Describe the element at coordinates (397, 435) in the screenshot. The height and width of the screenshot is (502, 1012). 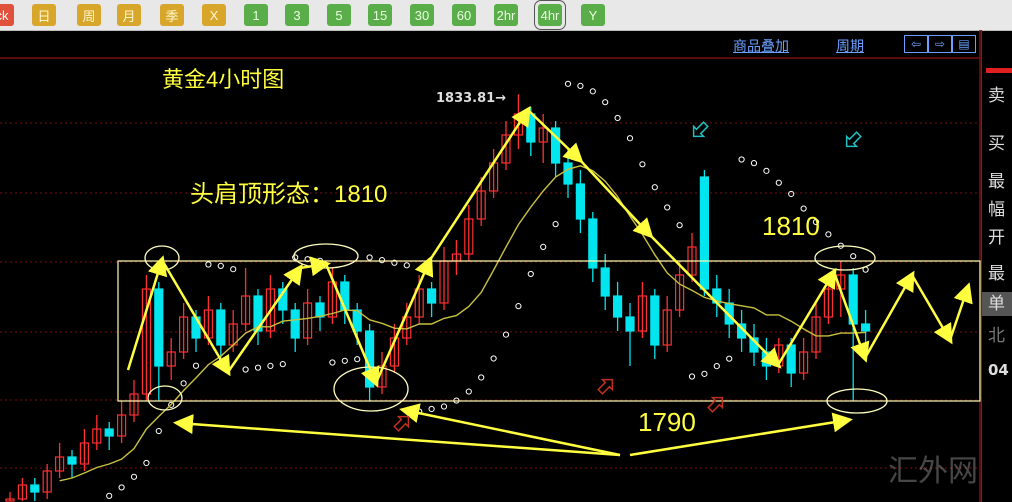
I see `support-arrow` at that location.